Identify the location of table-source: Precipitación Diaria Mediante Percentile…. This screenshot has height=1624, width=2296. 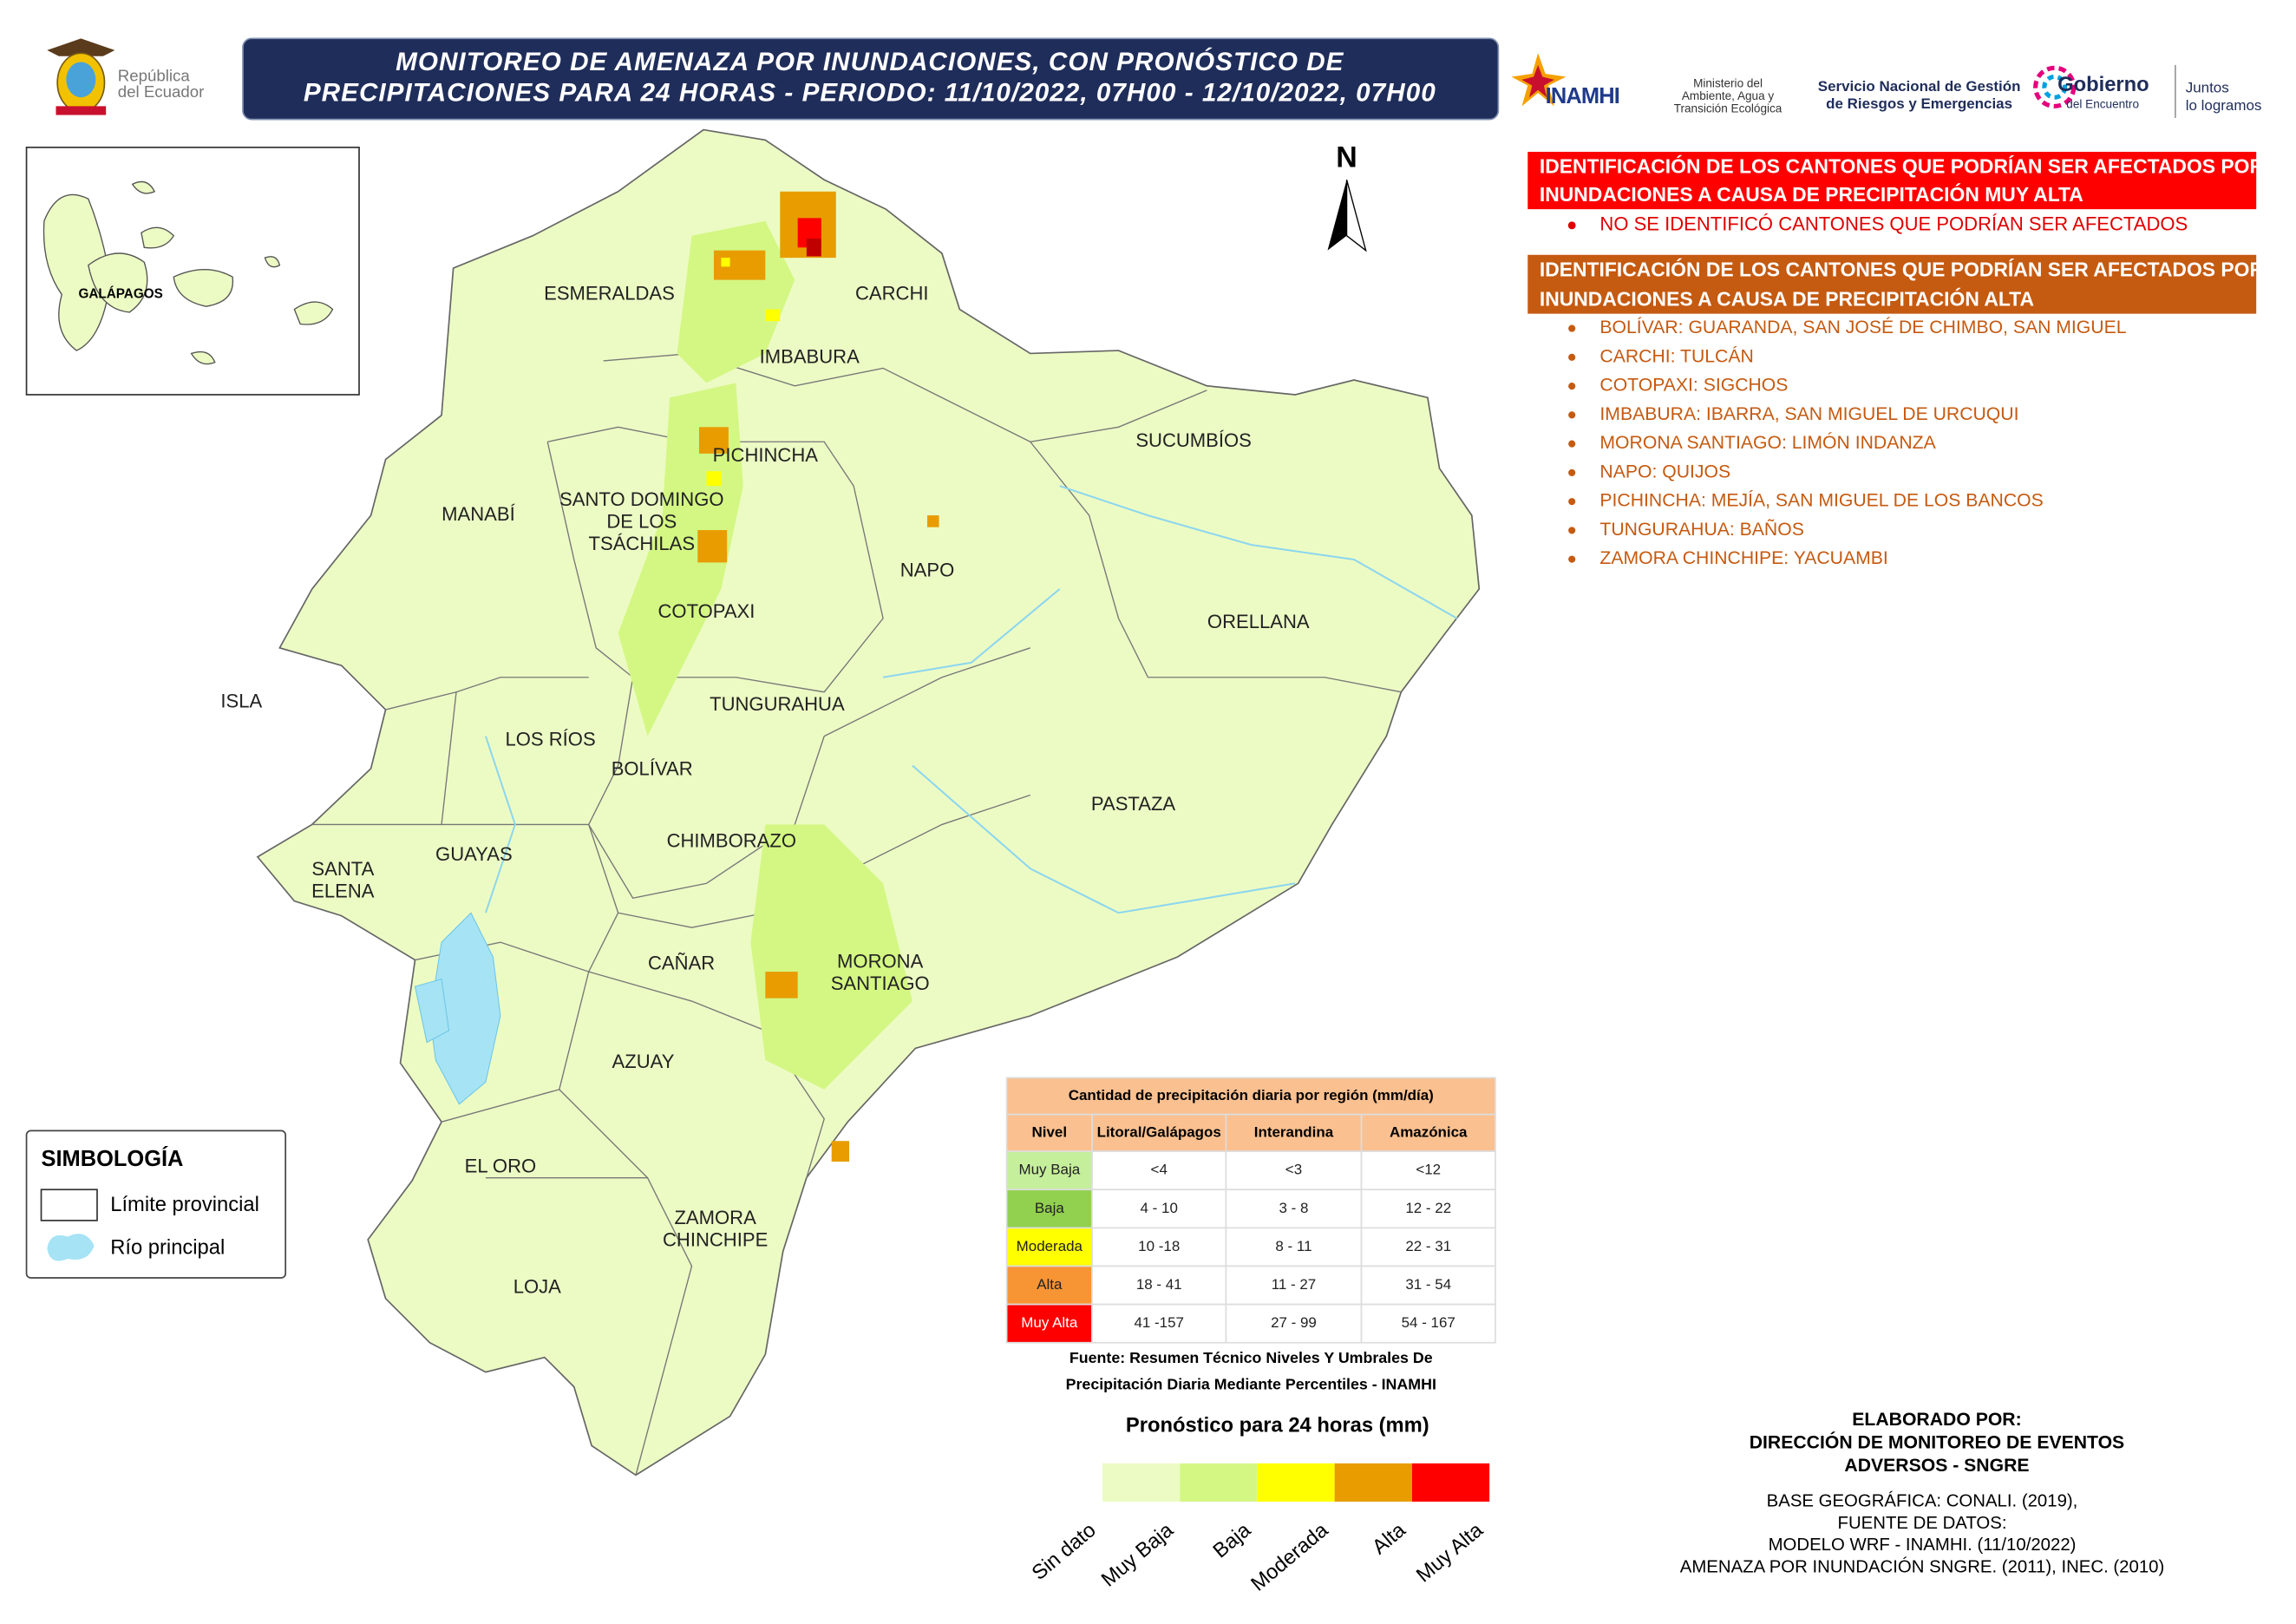
(1251, 1384).